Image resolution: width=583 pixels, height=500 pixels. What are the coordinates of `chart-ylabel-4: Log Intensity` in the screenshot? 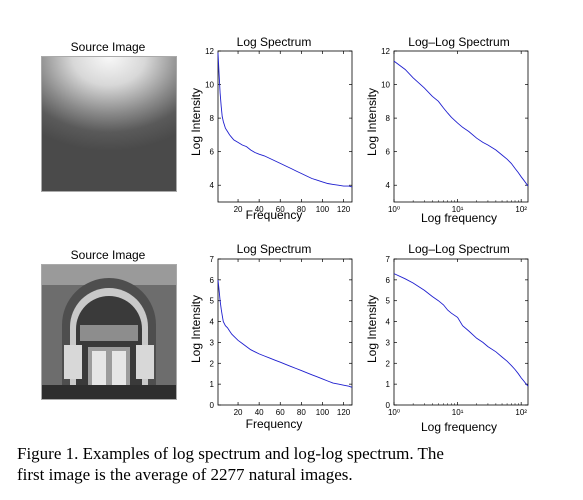 It's located at (372, 329).